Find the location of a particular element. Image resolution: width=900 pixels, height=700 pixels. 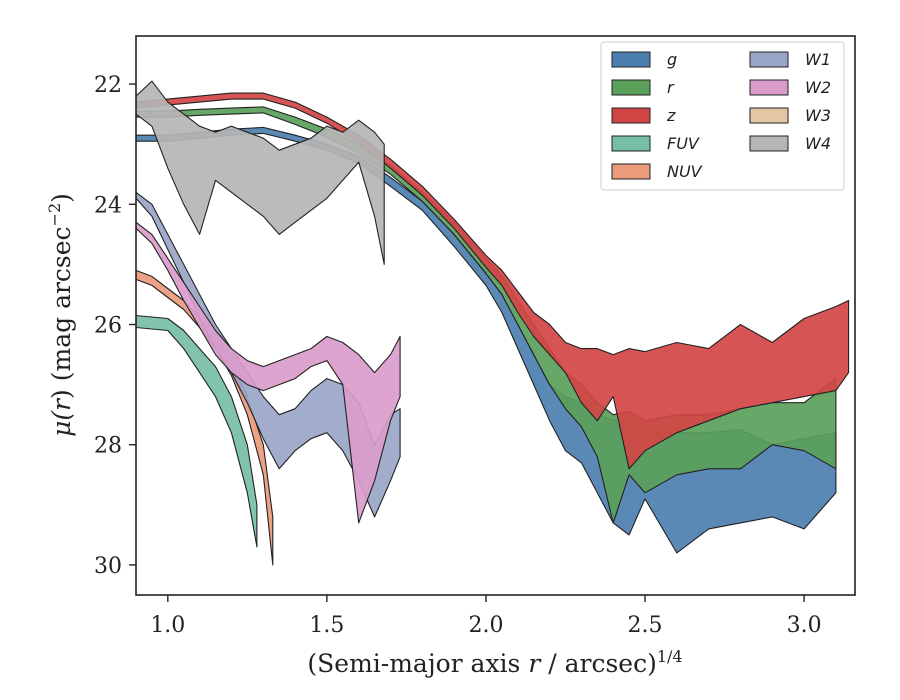

legend: grz FUV NUV W1 W2 W3 W4 is located at coordinates (722, 116).